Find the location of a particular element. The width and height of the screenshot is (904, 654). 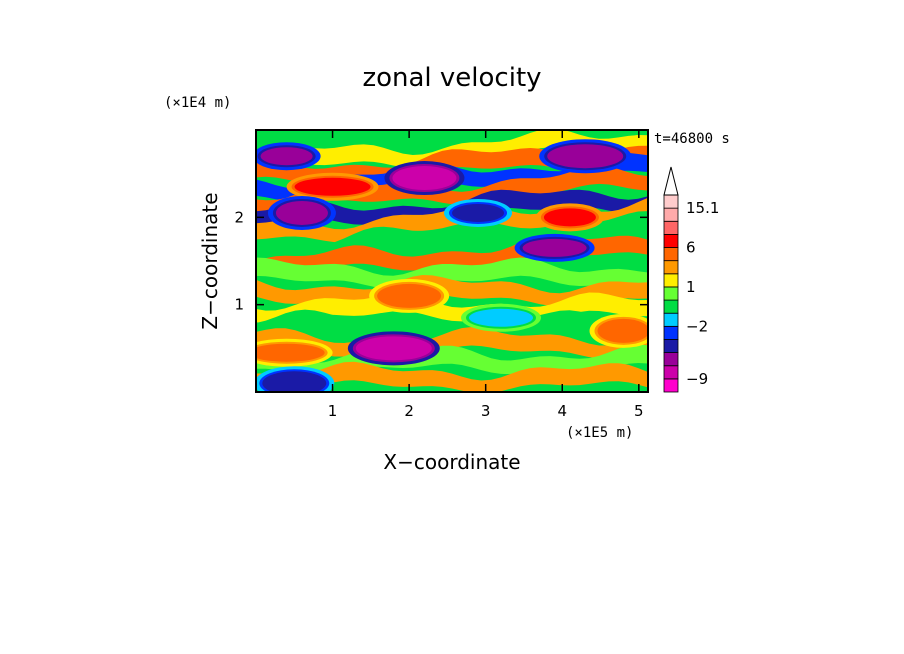

colorbar-label: 15.1 is located at coordinates (702, 208).